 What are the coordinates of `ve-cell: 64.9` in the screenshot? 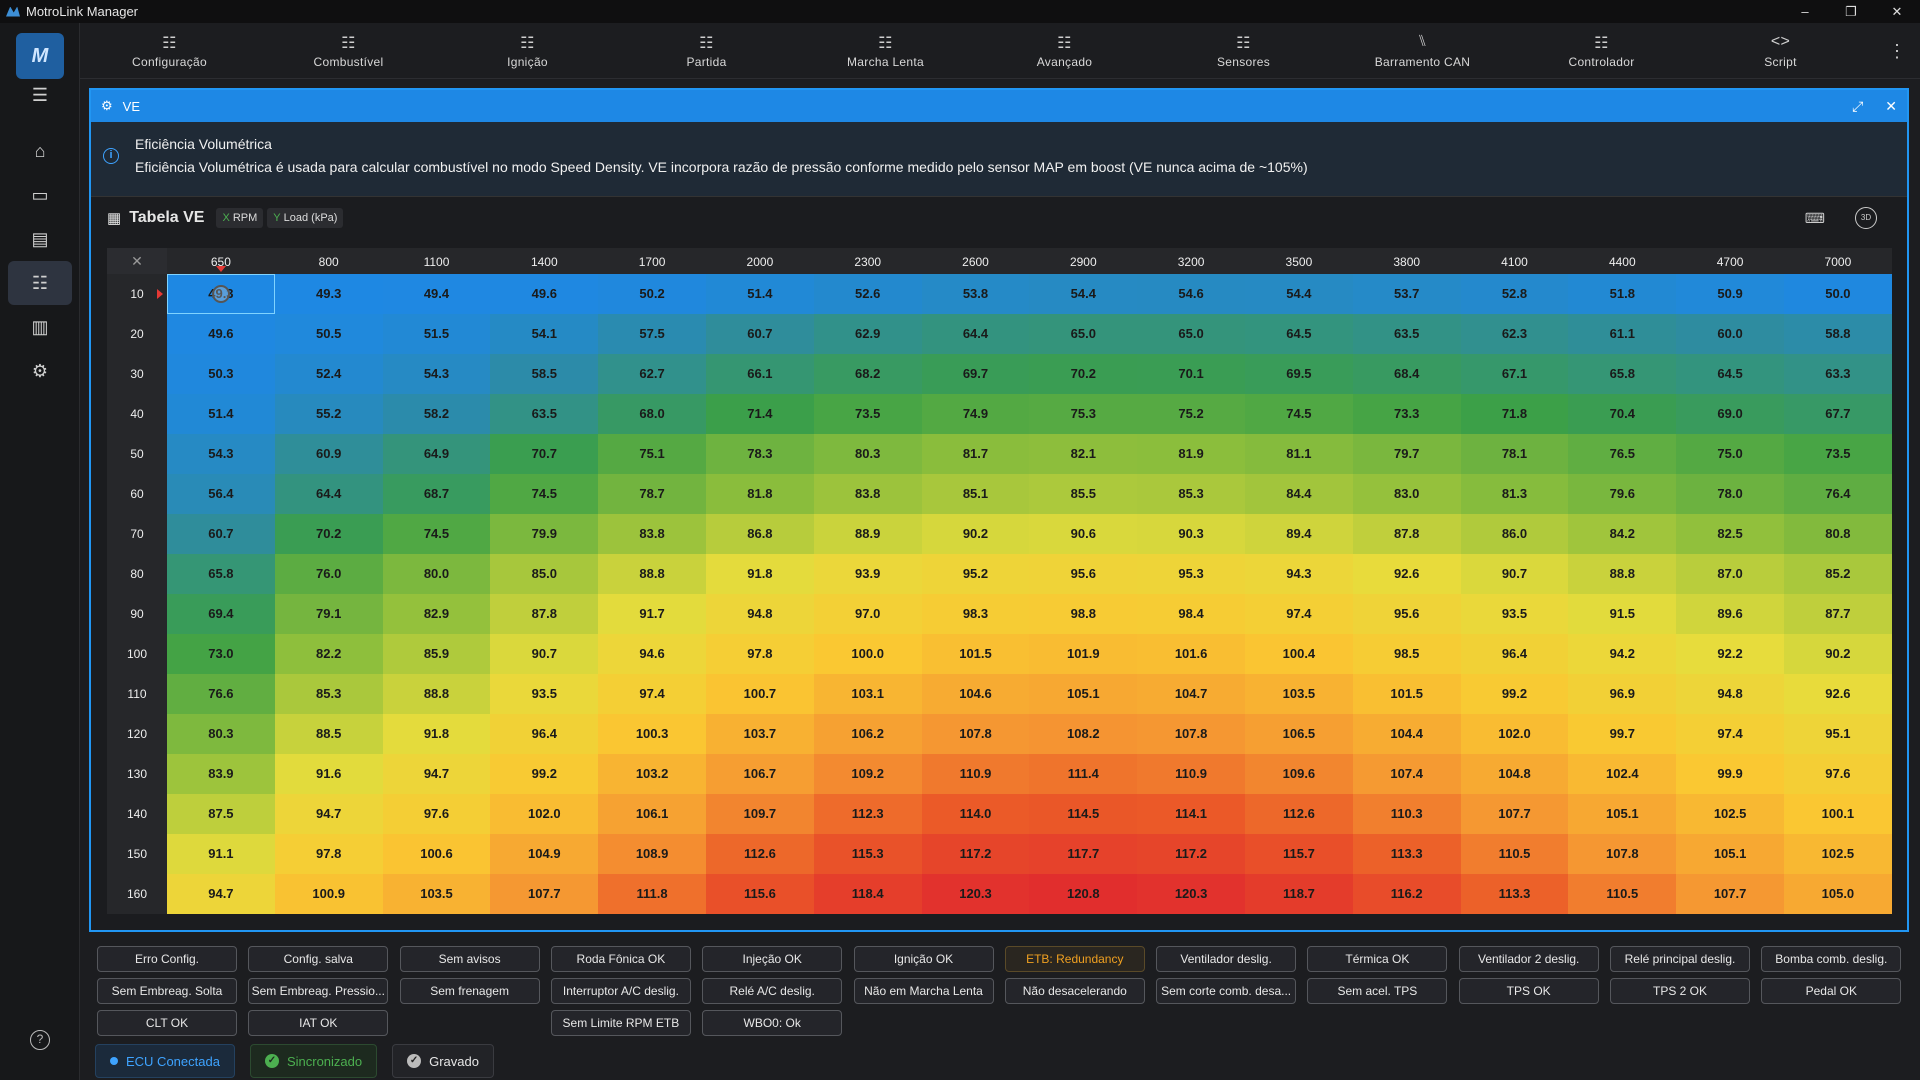 It's located at (436, 454).